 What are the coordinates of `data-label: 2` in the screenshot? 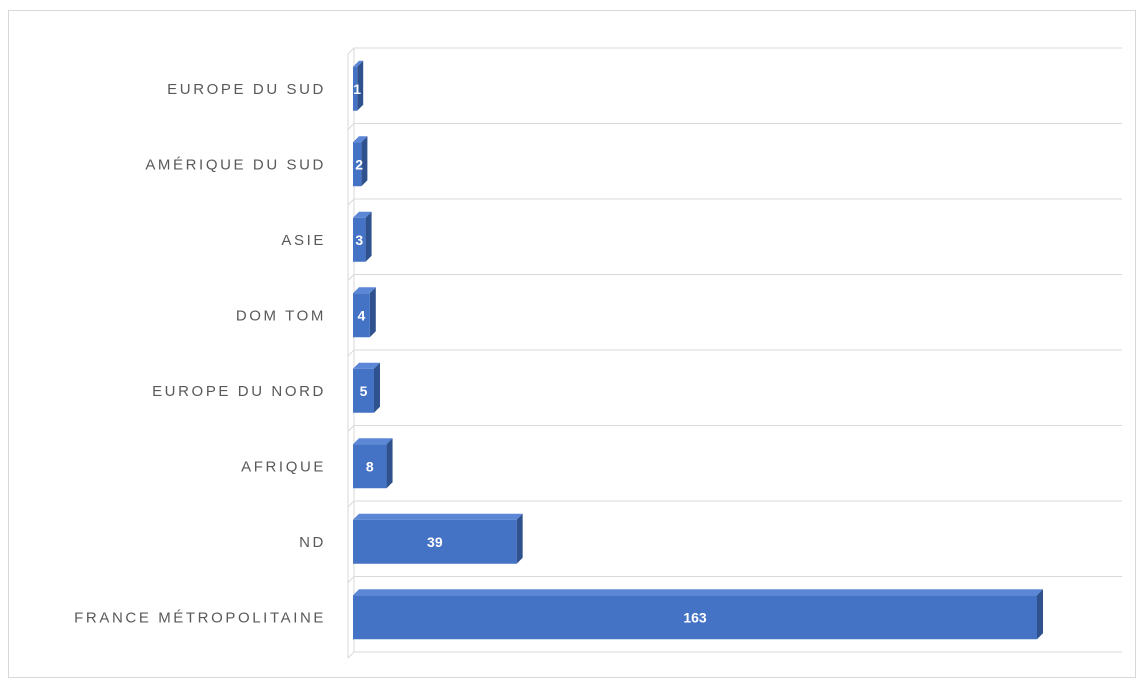 It's located at (359, 164).